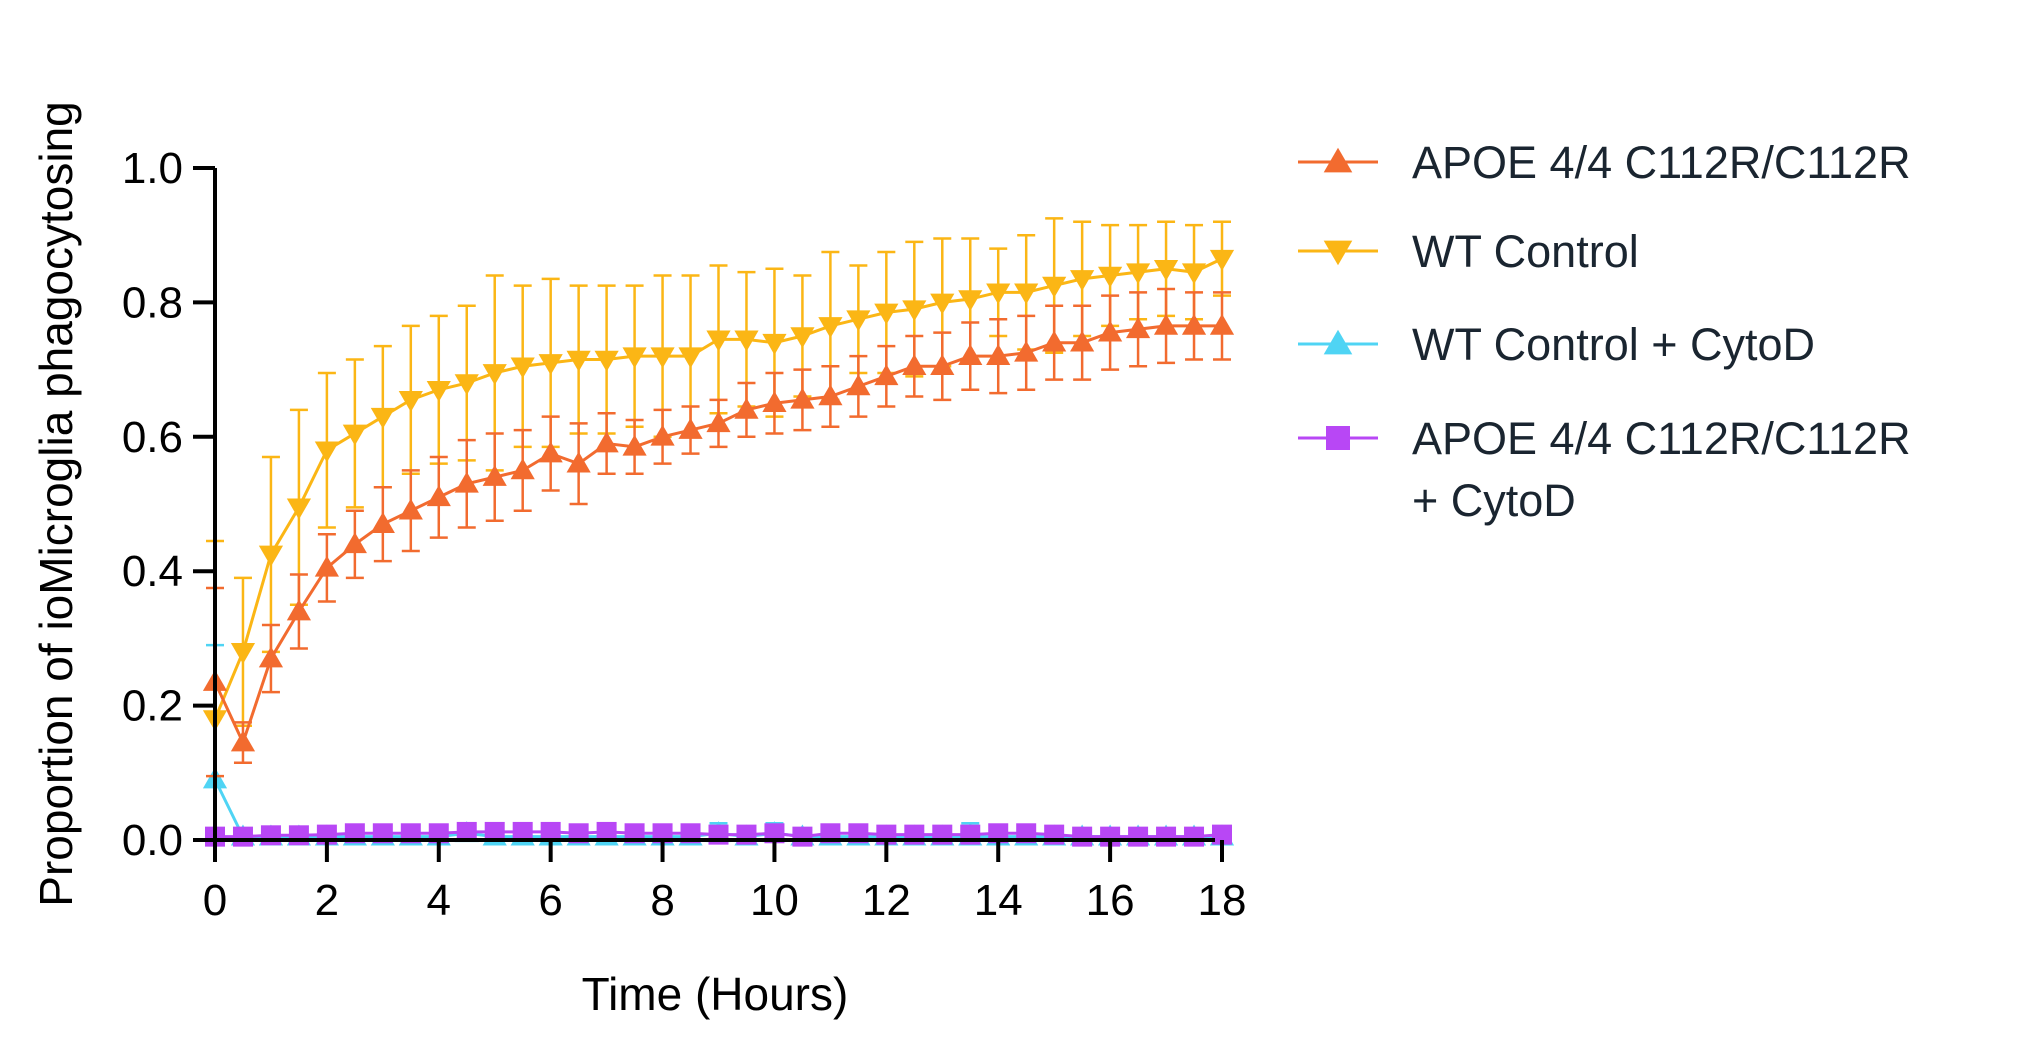 This screenshot has height=1040, width=2039. Describe the element at coordinates (662, 900) in the screenshot. I see `x-tick-label: 8` at that location.